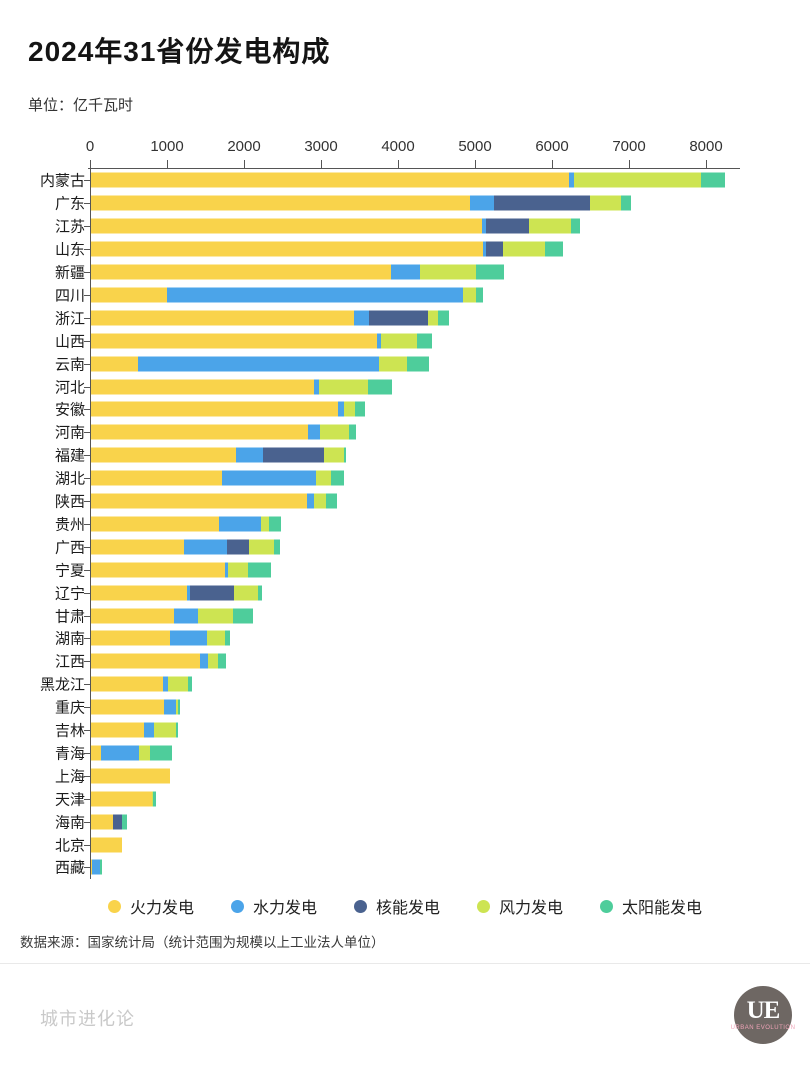  Describe the element at coordinates (69, 479) in the screenshot. I see `province-label: 湖北` at that location.